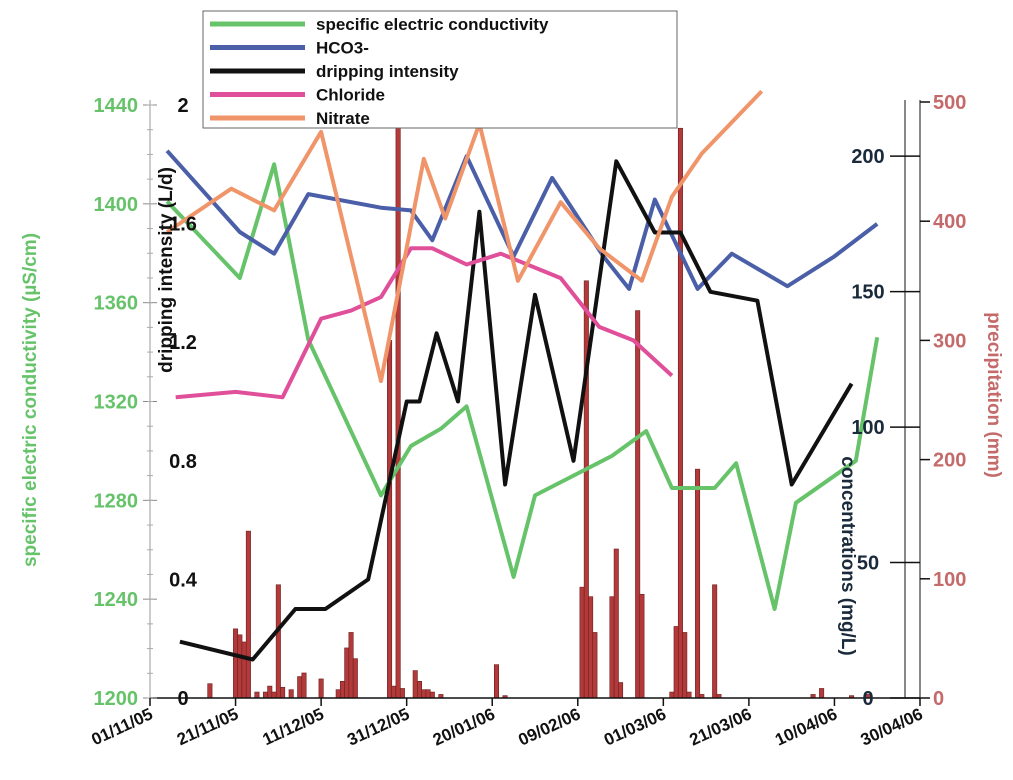  I want to click on tick-label-x: 21/11/05, so click(207, 726).